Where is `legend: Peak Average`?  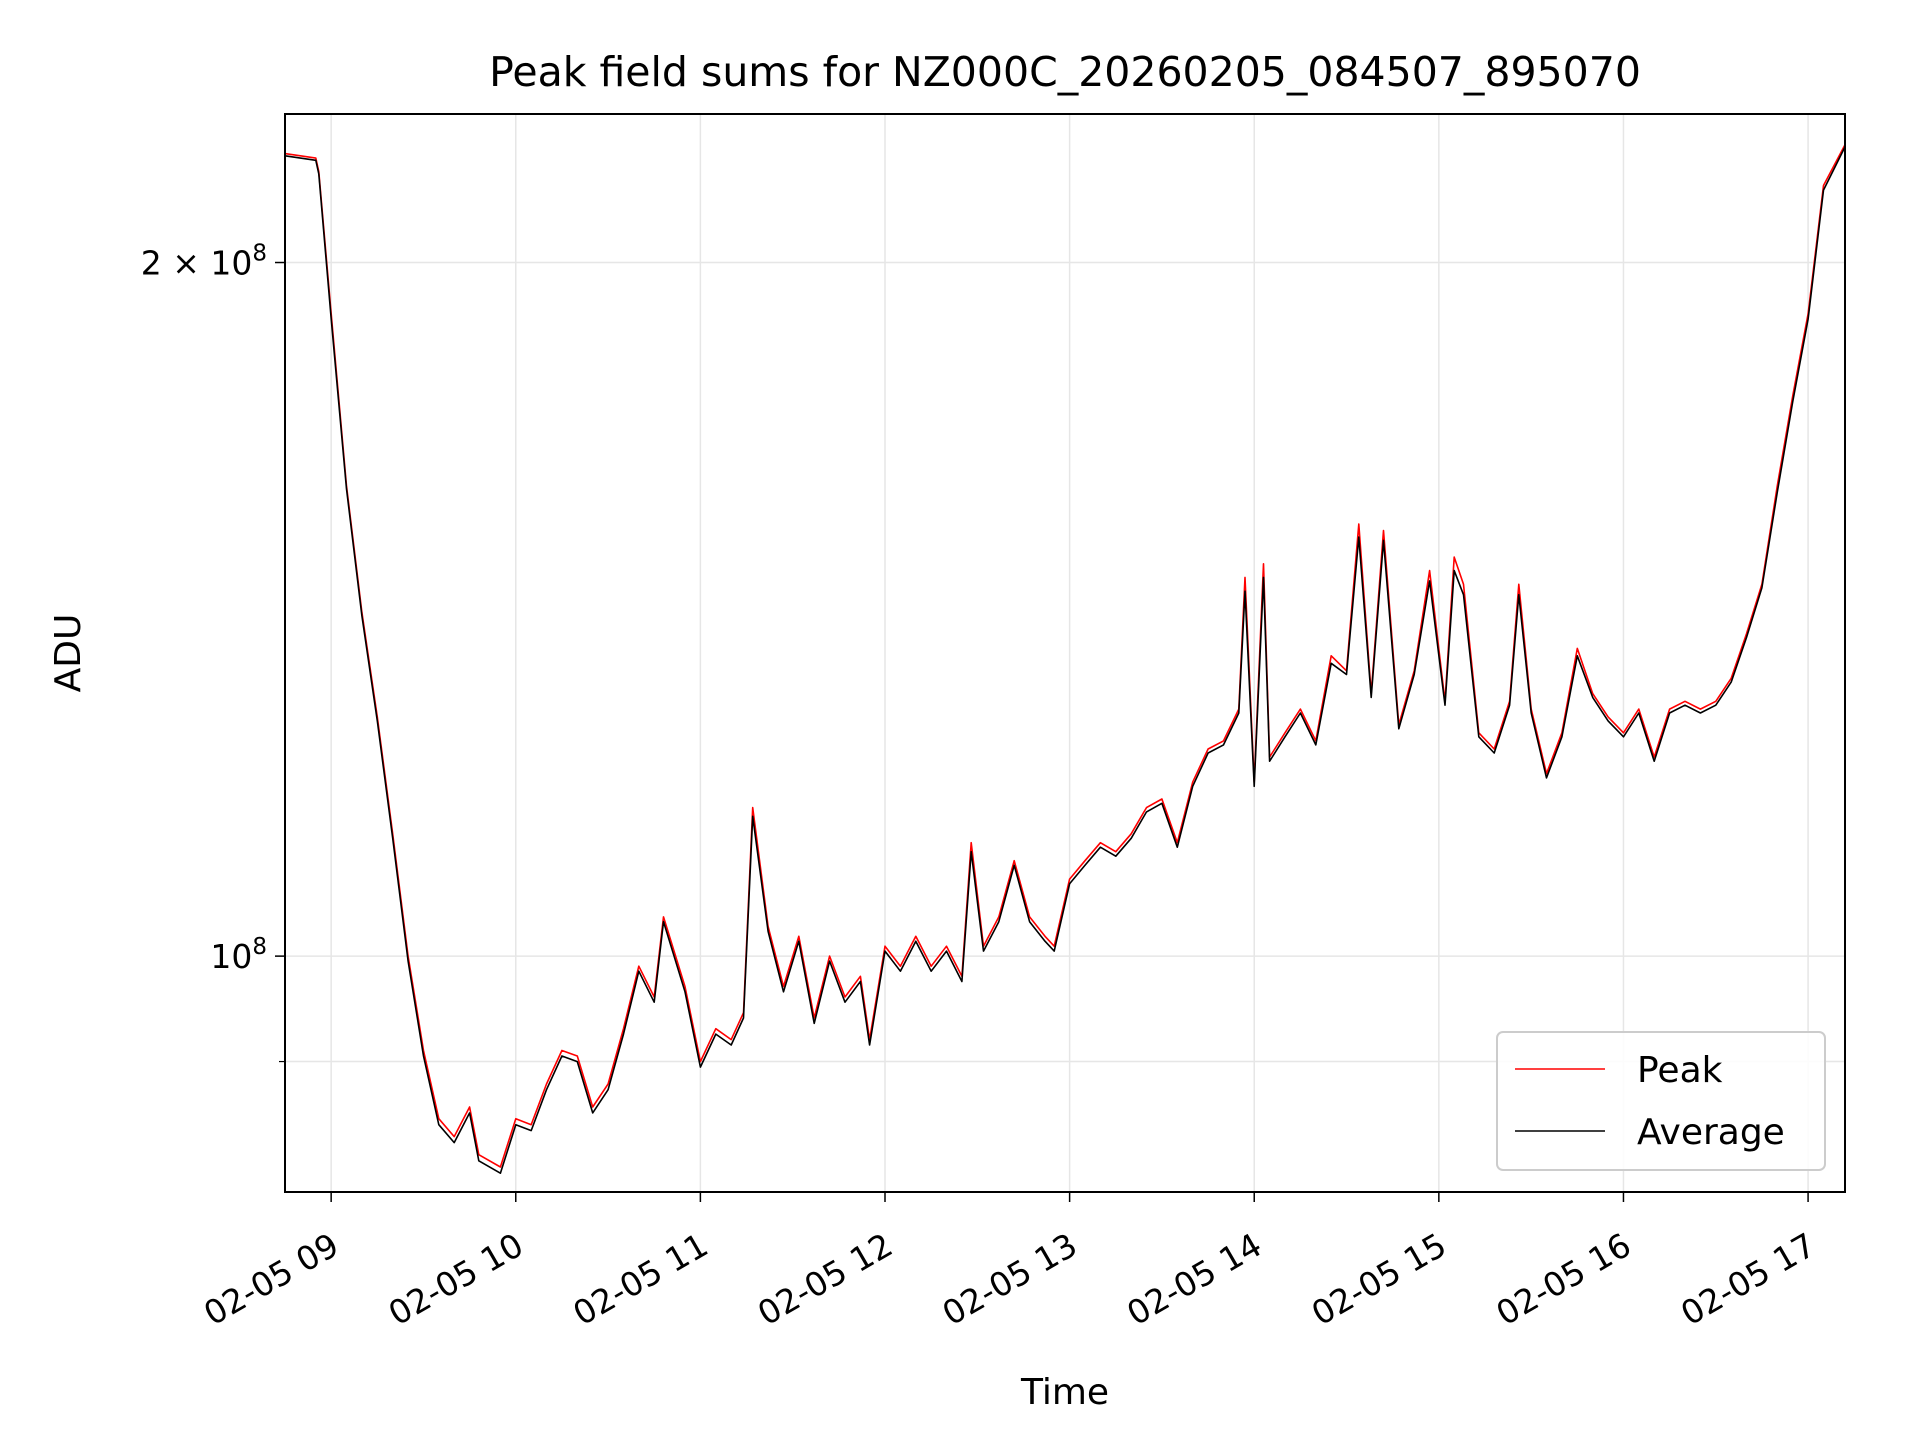 legend: Peak Average is located at coordinates (1661, 1101).